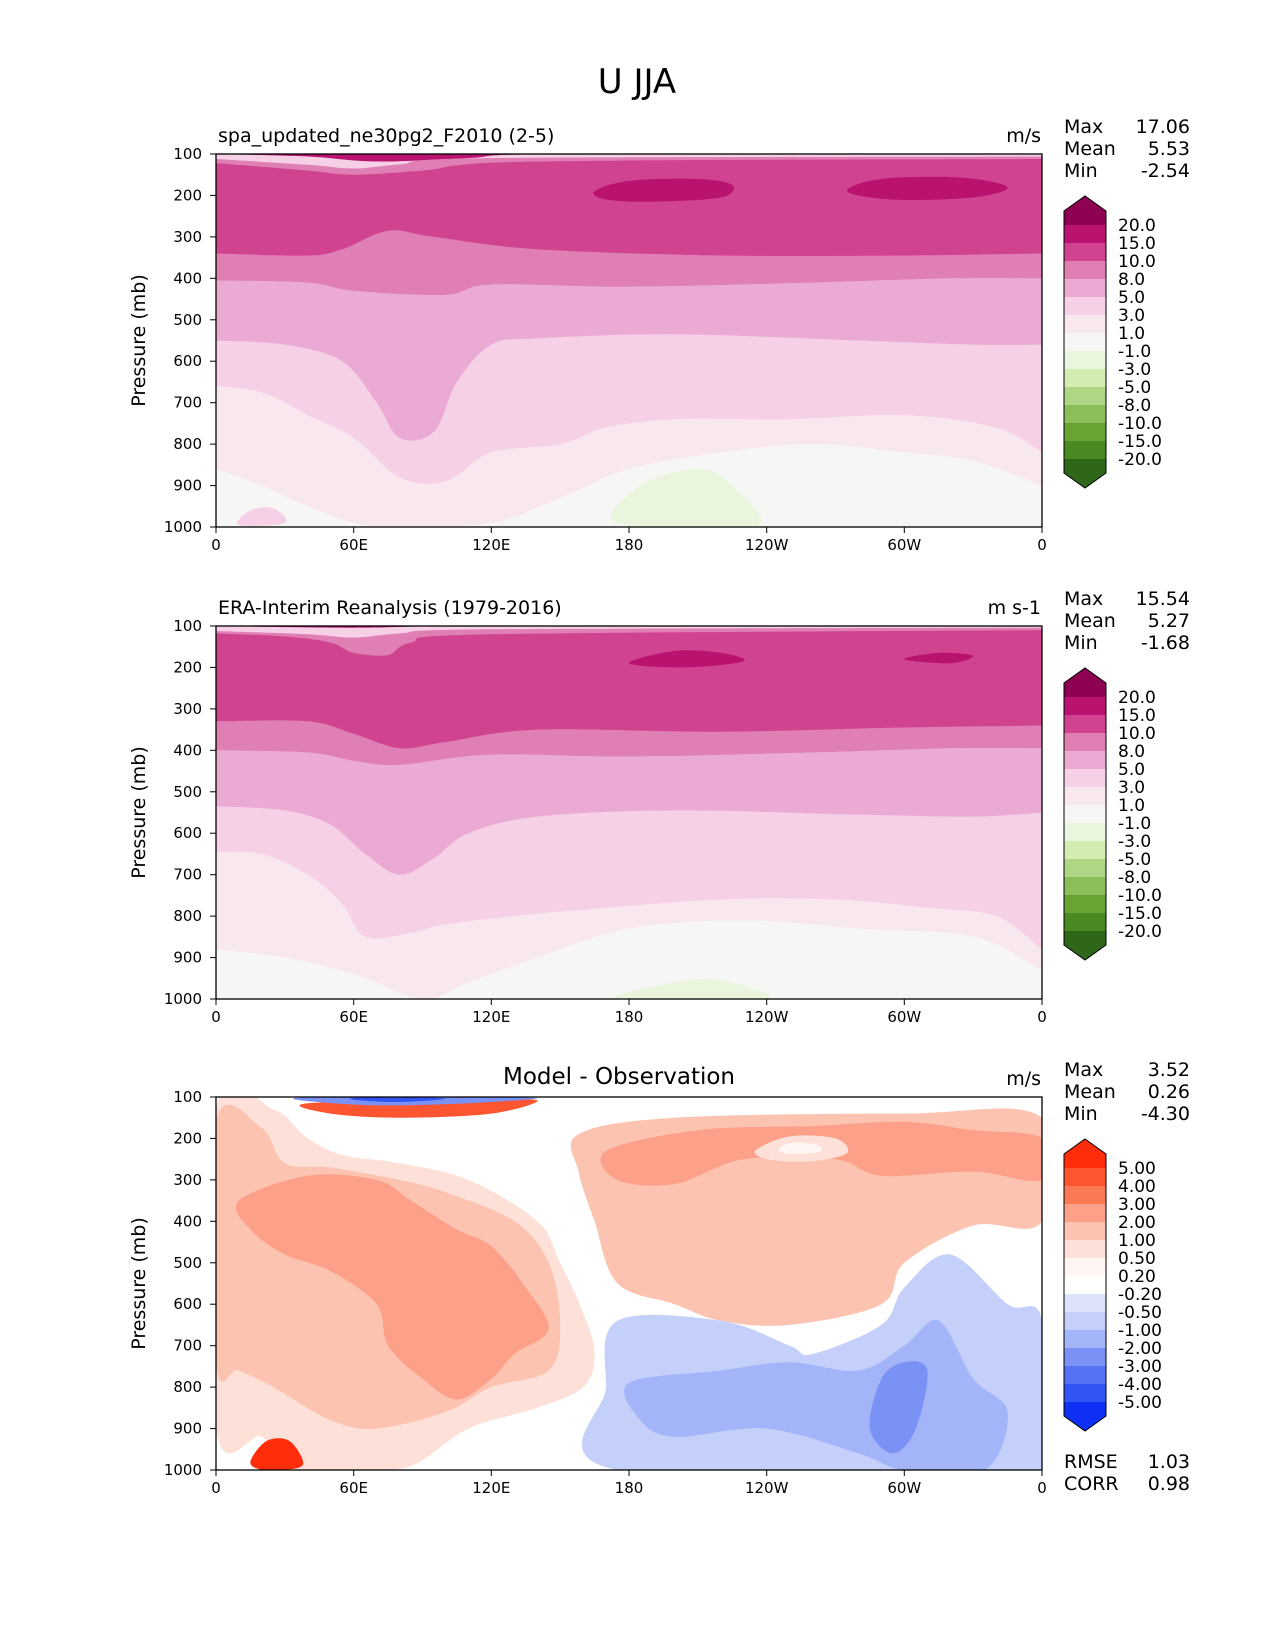 This screenshot has width=1275, height=1650. Describe the element at coordinates (187, 792) in the screenshot. I see `y-tick-label: 500` at that location.